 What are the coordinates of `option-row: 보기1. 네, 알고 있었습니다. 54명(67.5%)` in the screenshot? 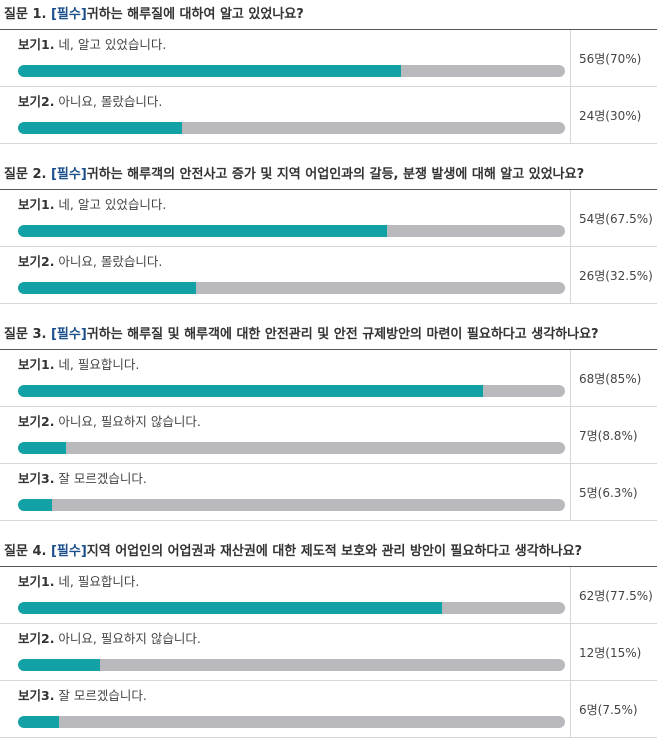 It's located at (328, 218).